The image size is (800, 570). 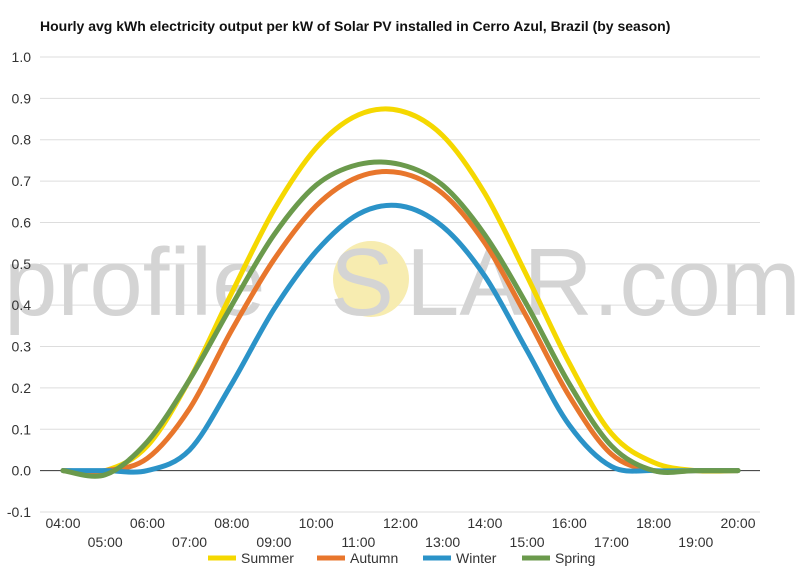 What do you see at coordinates (527, 542) in the screenshot?
I see `x-tick-label: 15:00` at bounding box center [527, 542].